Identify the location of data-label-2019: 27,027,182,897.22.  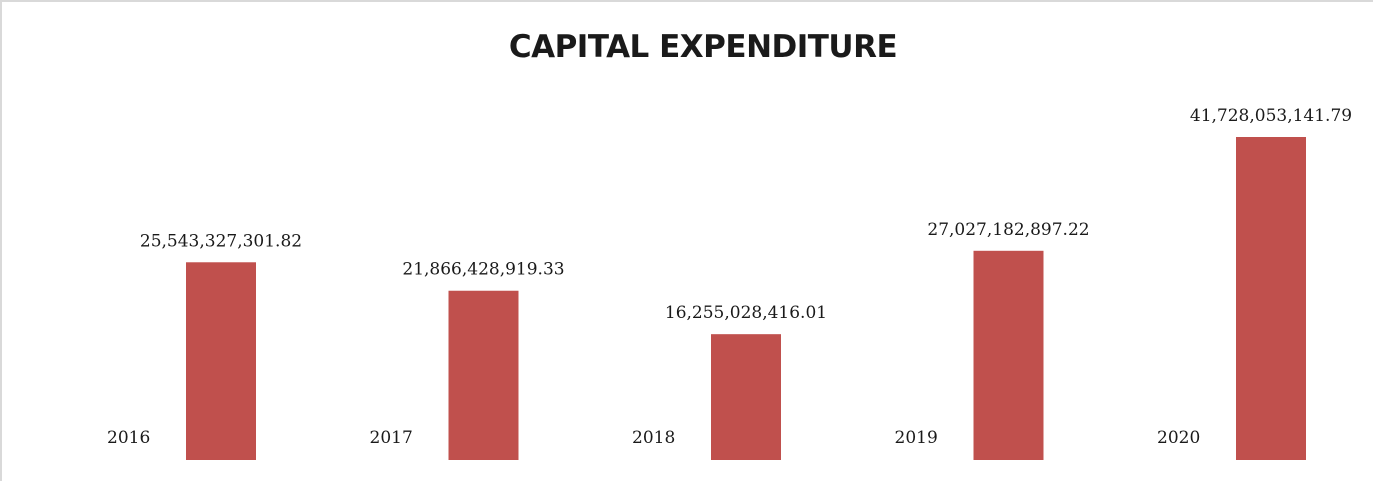
(1008, 230).